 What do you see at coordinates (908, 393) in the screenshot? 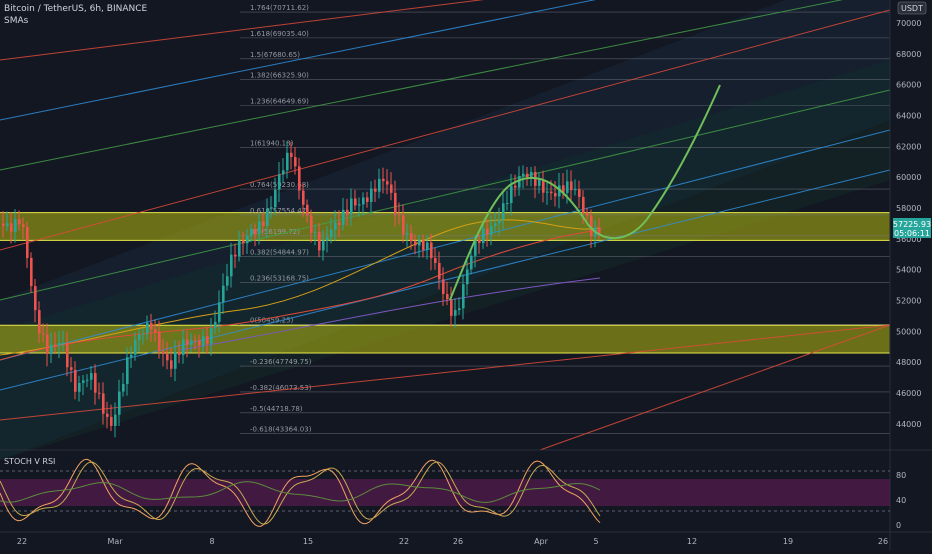
I see `price-tick-label: 46000` at bounding box center [908, 393].